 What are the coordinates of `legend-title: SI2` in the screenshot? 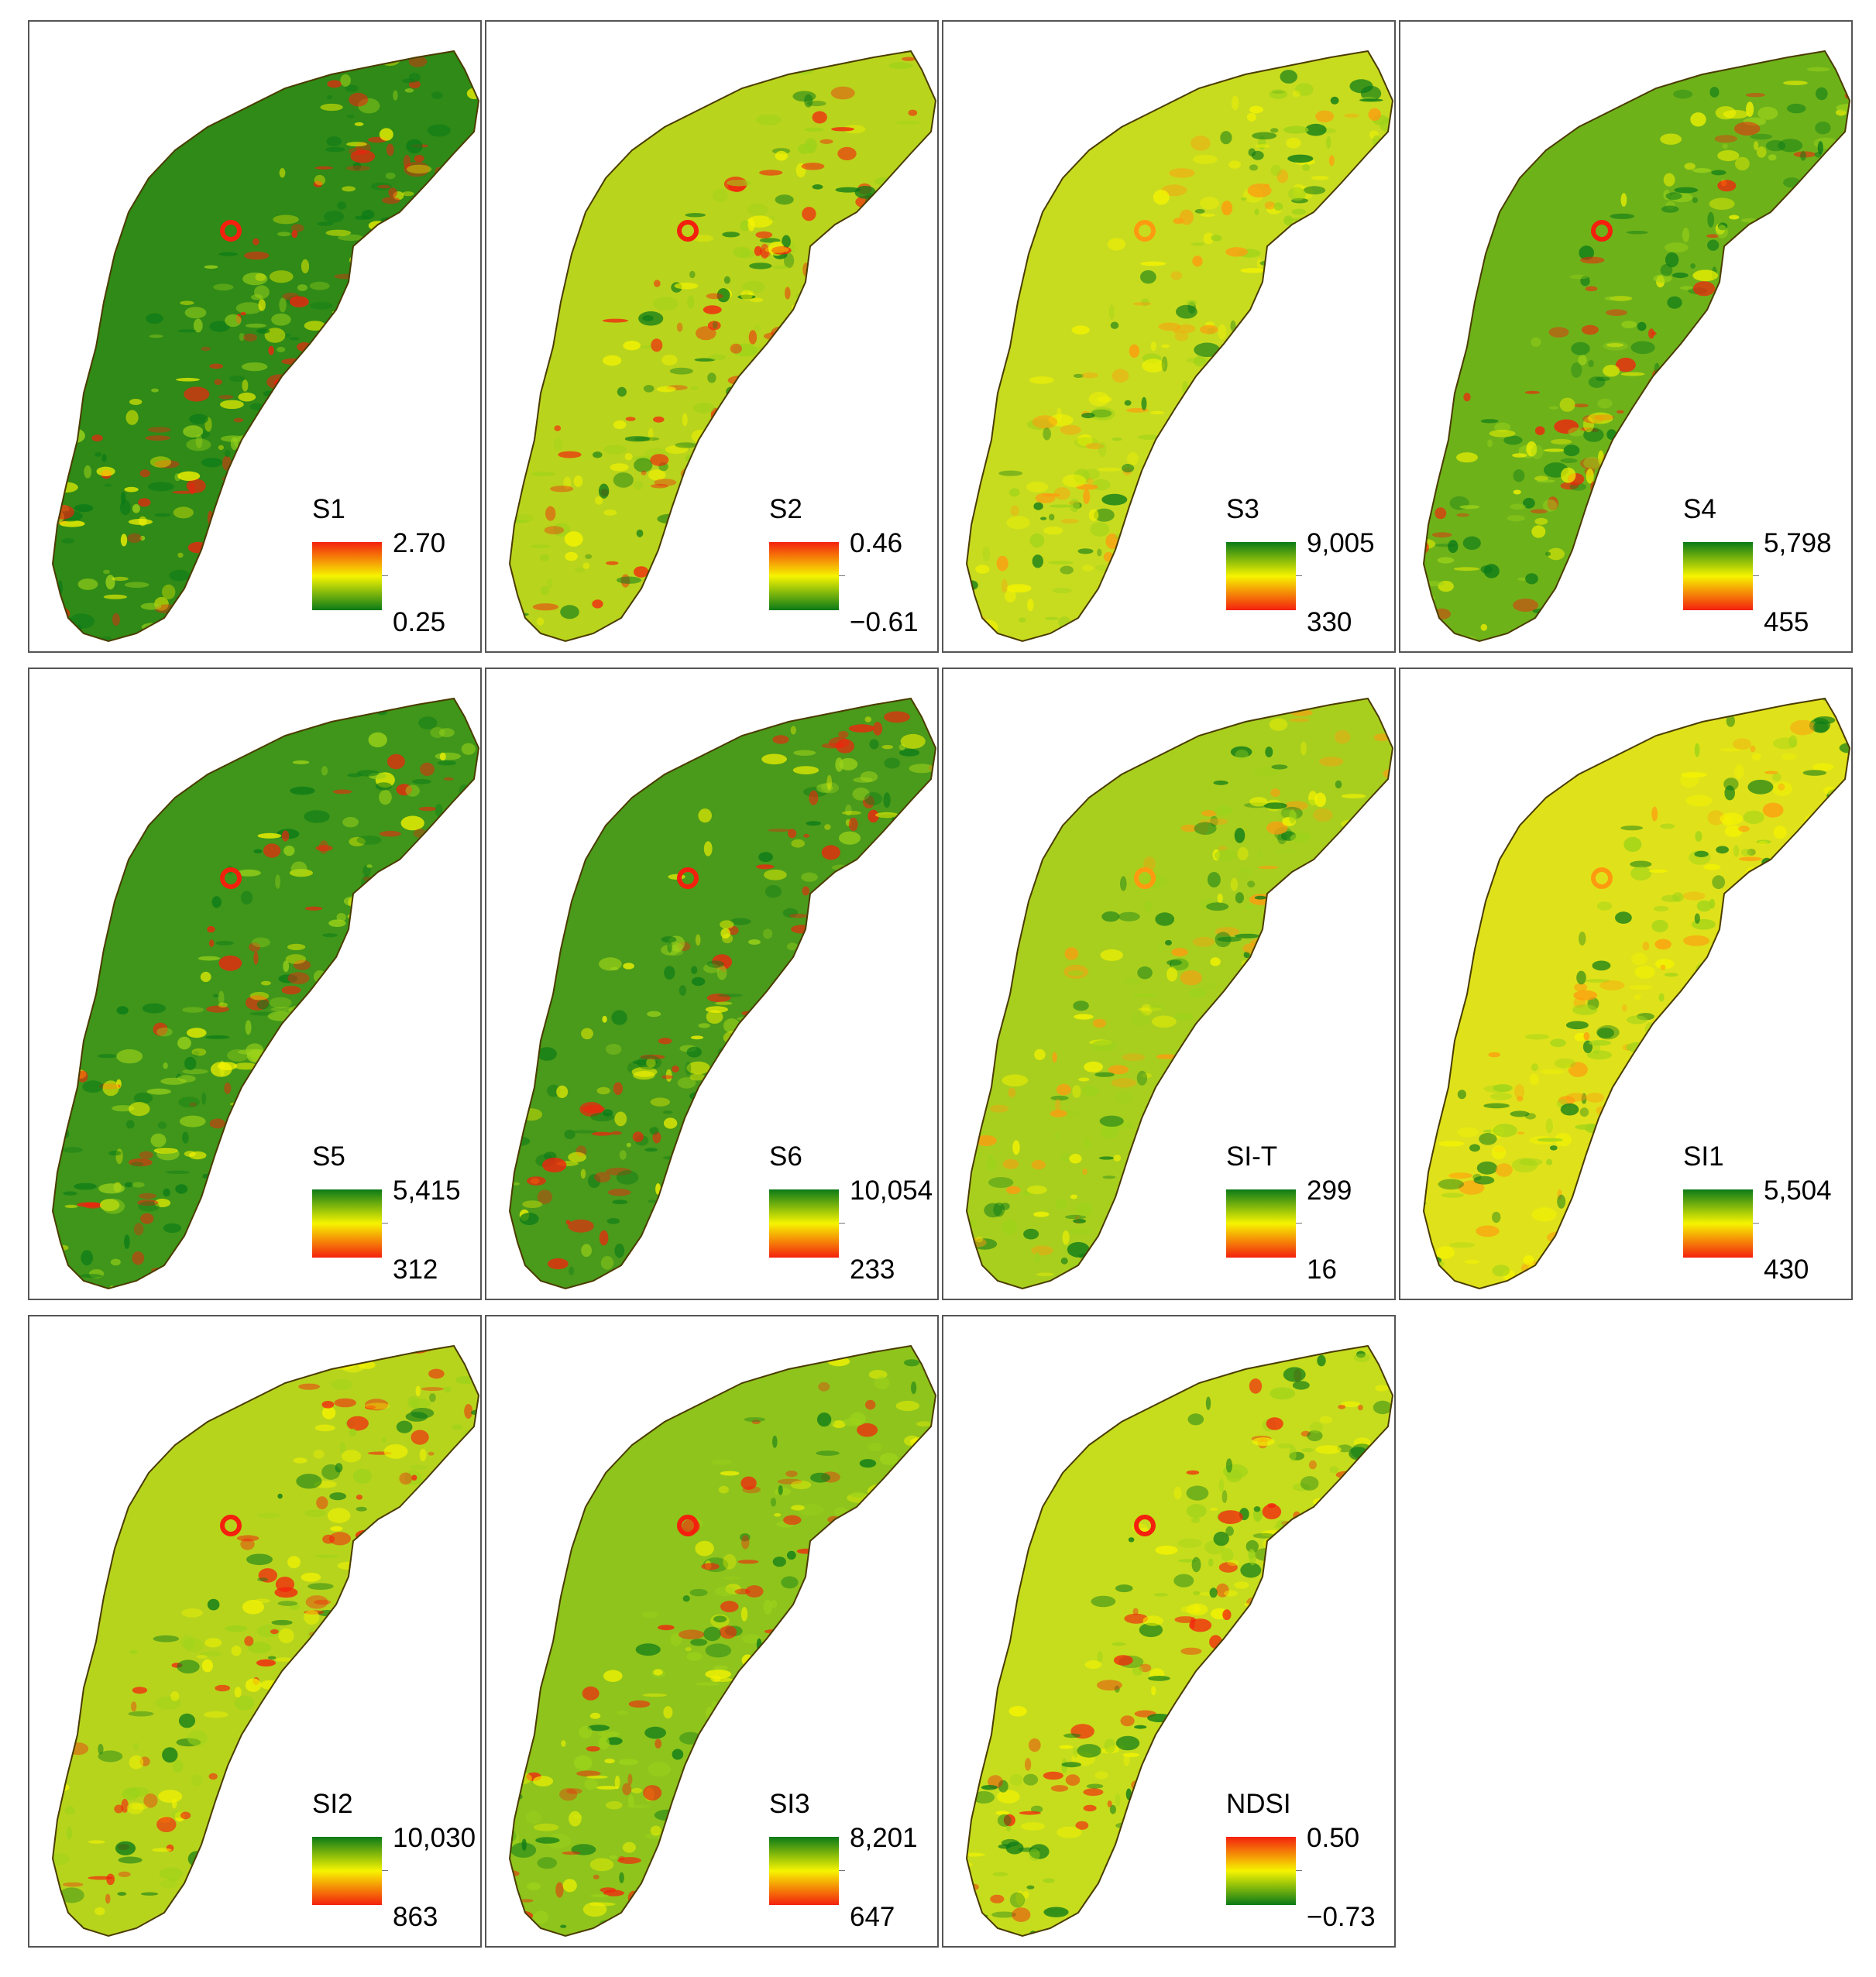 It's located at (332, 1804).